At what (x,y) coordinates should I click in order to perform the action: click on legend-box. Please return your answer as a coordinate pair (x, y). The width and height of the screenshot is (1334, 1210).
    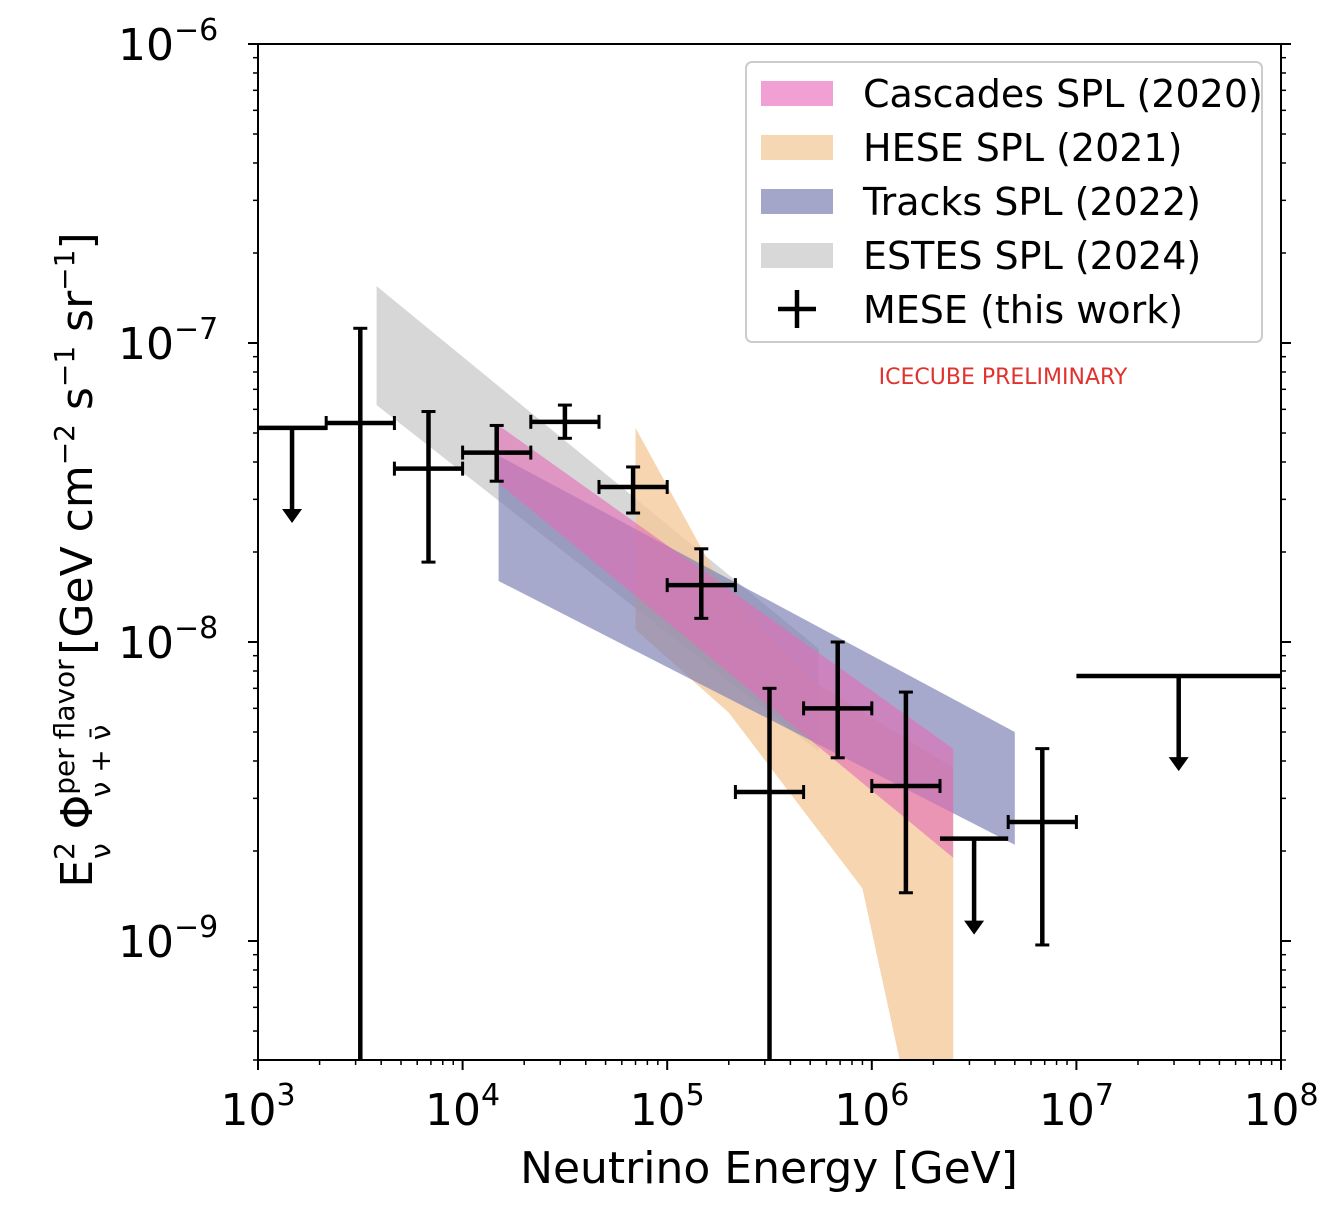
    Looking at the image, I should click on (1004, 202).